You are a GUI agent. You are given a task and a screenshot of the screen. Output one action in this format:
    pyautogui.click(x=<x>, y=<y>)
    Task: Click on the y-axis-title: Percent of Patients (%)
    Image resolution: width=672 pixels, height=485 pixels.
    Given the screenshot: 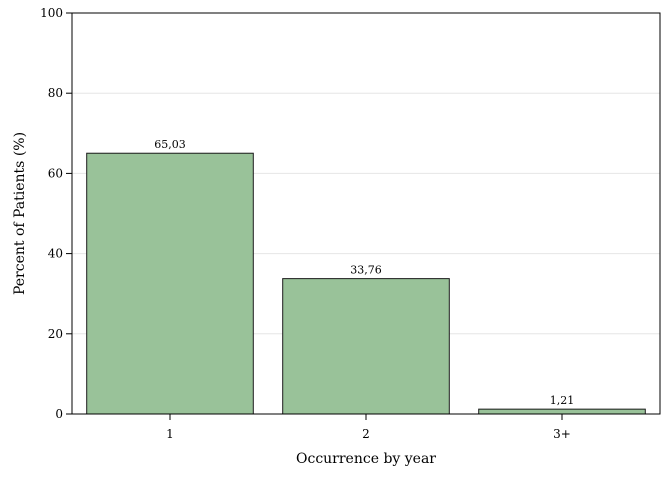 What is the action you would take?
    pyautogui.click(x=20, y=213)
    